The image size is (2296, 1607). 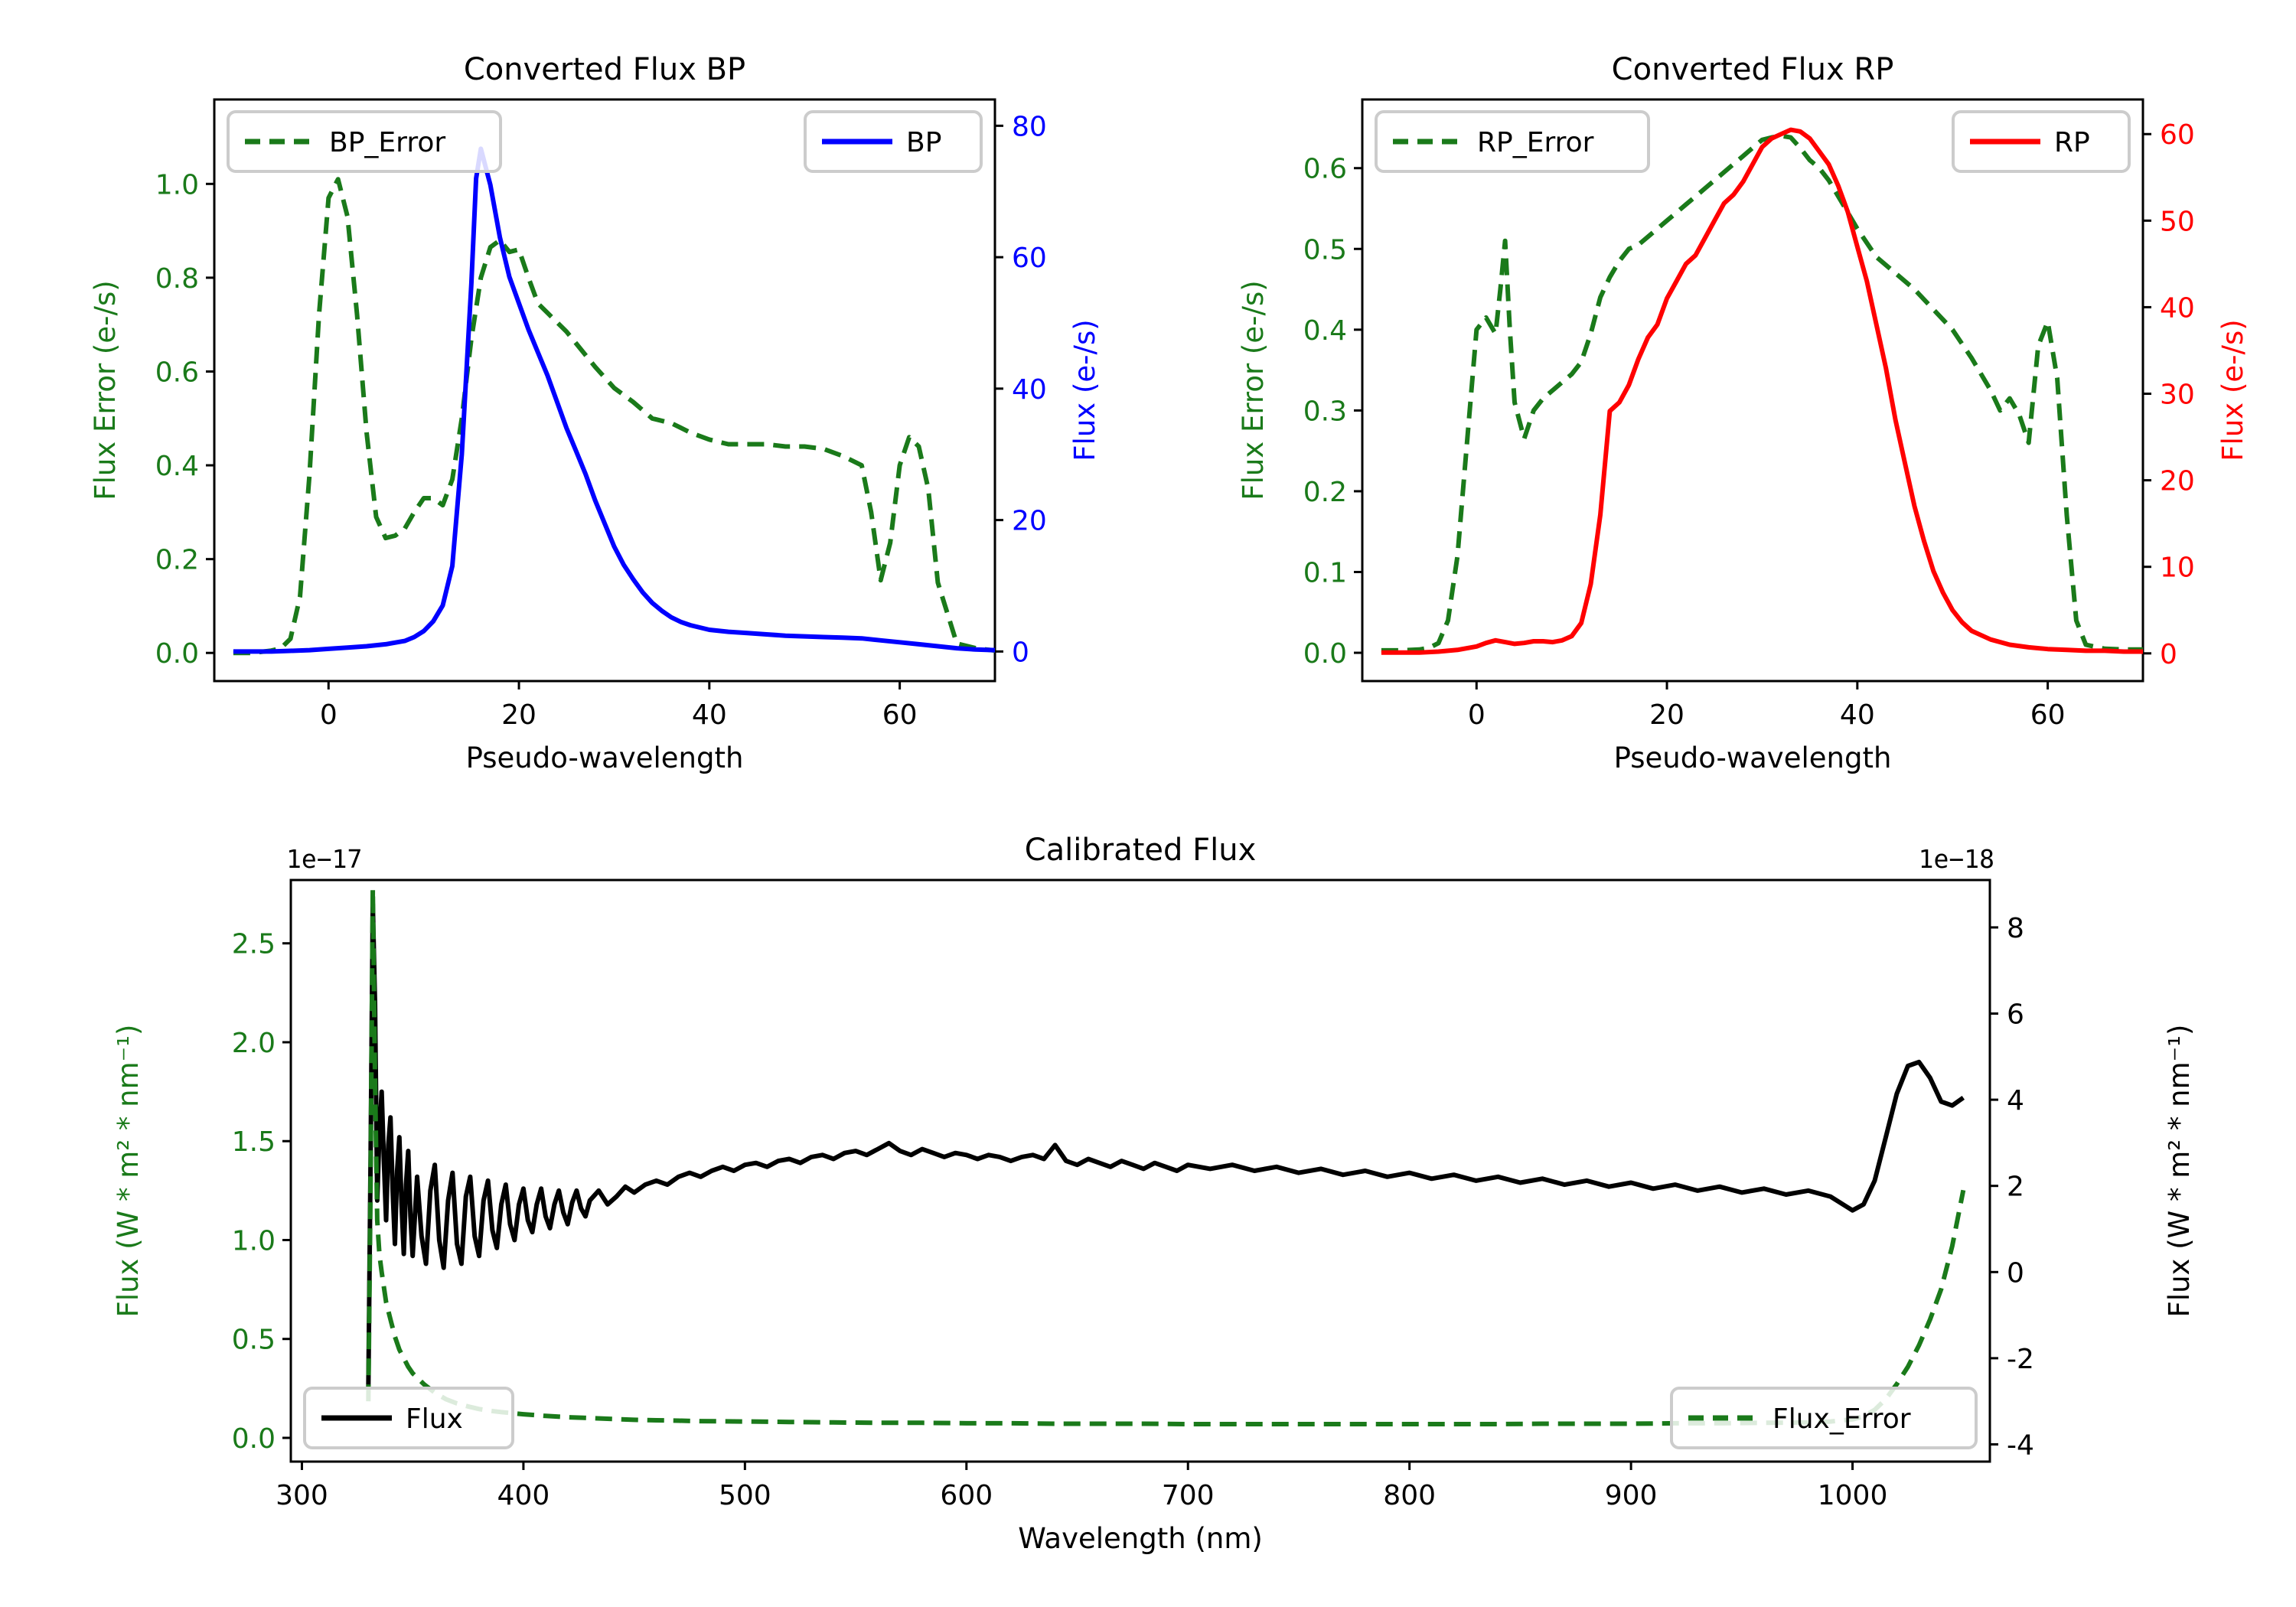 What do you see at coordinates (302, 1495) in the screenshot?
I see `x-tick-label: 300` at bounding box center [302, 1495].